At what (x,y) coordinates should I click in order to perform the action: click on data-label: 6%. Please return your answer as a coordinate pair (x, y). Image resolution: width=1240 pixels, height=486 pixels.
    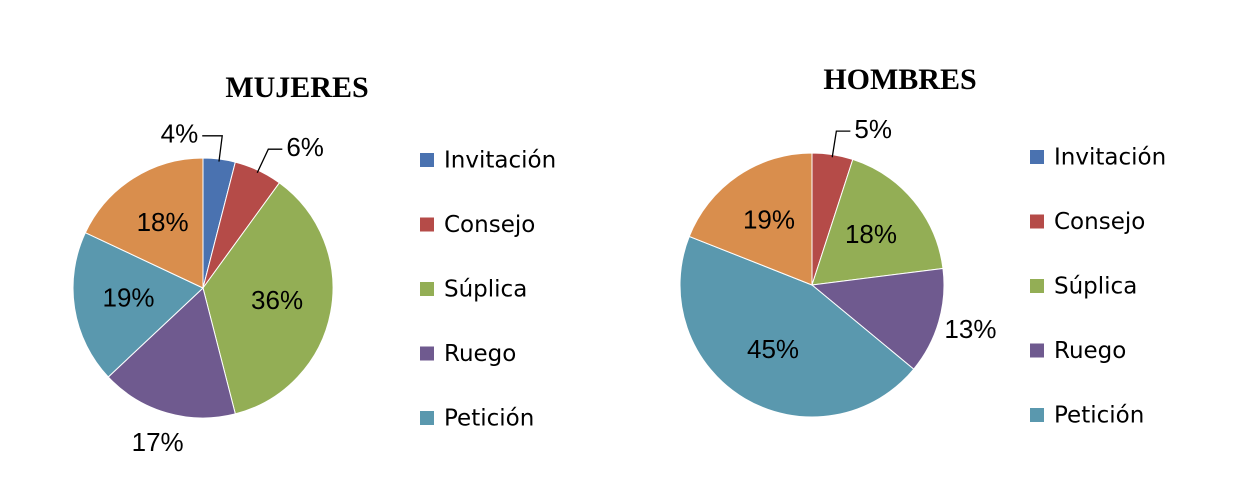
    Looking at the image, I should click on (305, 147).